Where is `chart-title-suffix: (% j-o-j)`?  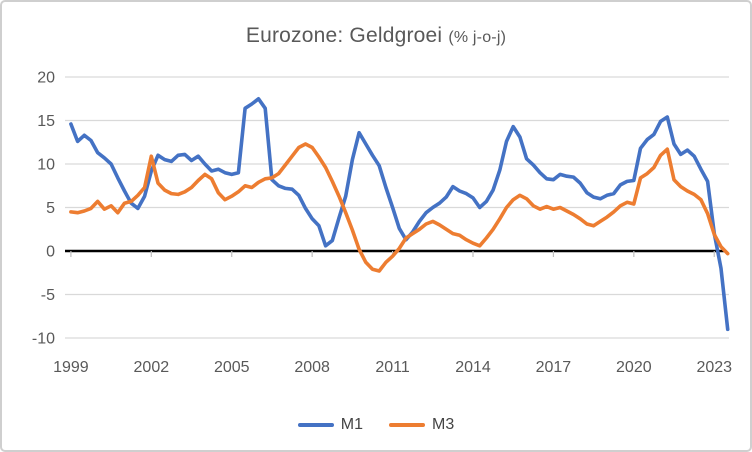 chart-title-suffix: (% j-o-j) is located at coordinates (477, 37).